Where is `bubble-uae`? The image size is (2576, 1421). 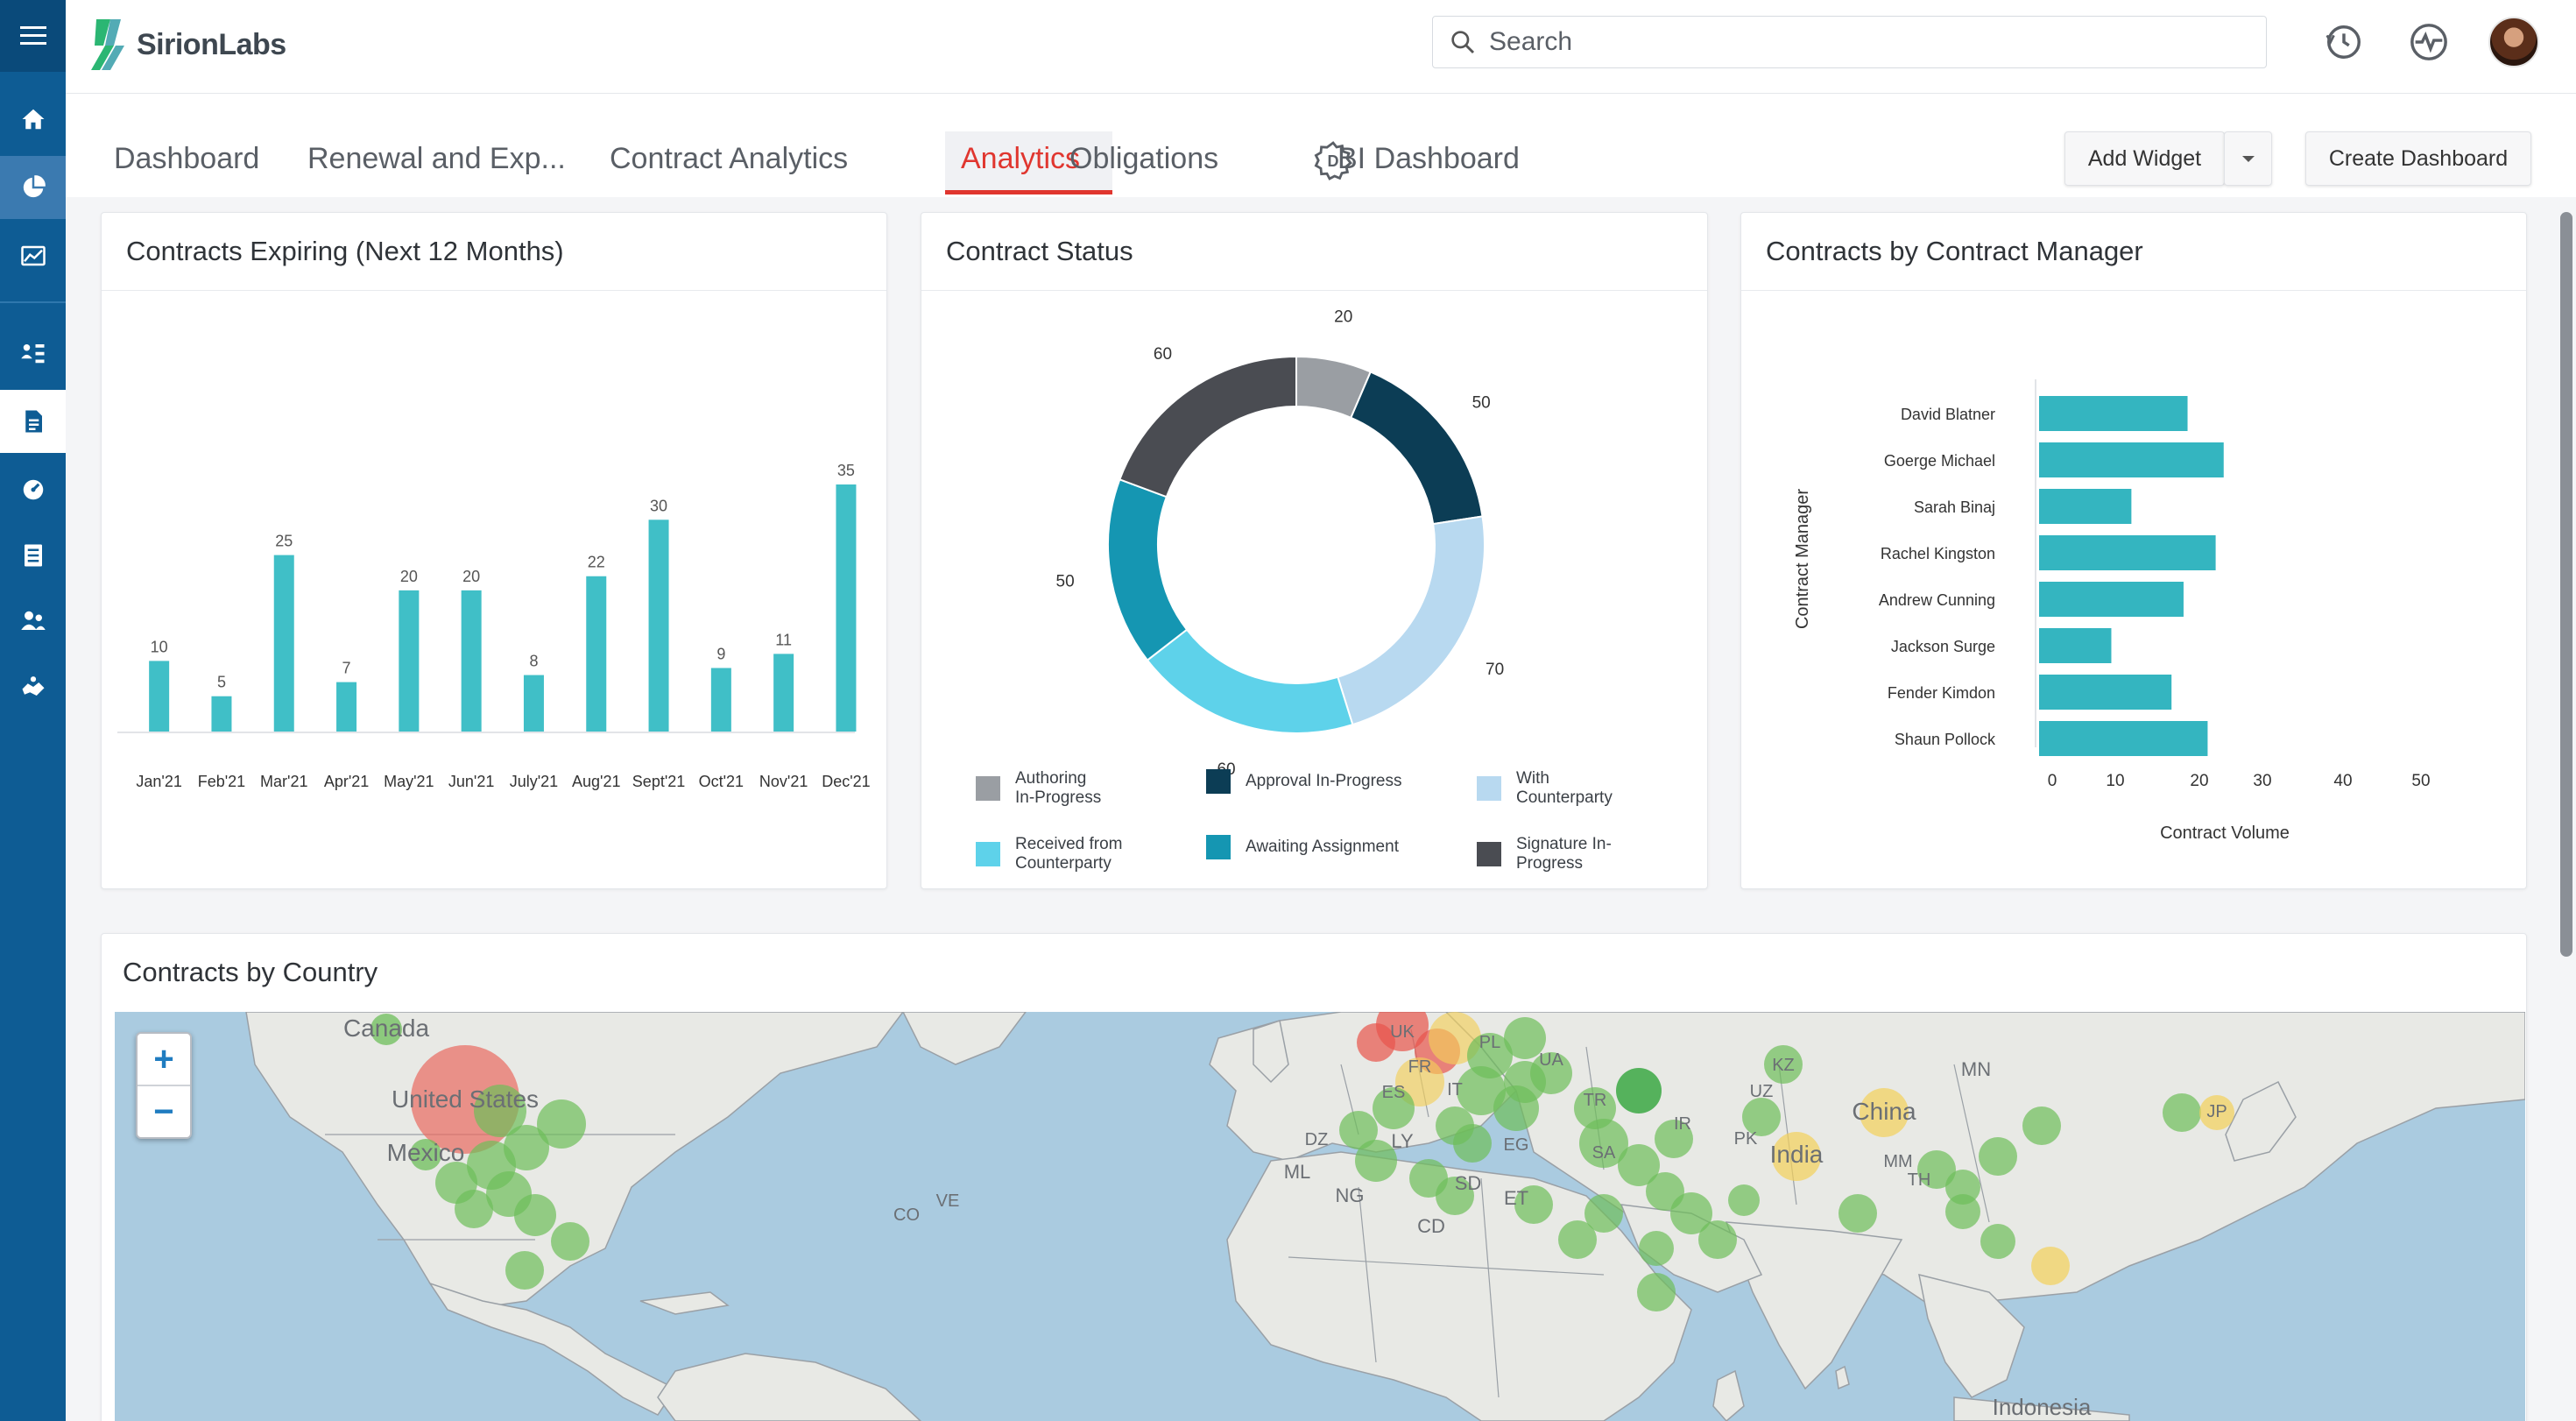
bubble-uae is located at coordinates (1717, 1240).